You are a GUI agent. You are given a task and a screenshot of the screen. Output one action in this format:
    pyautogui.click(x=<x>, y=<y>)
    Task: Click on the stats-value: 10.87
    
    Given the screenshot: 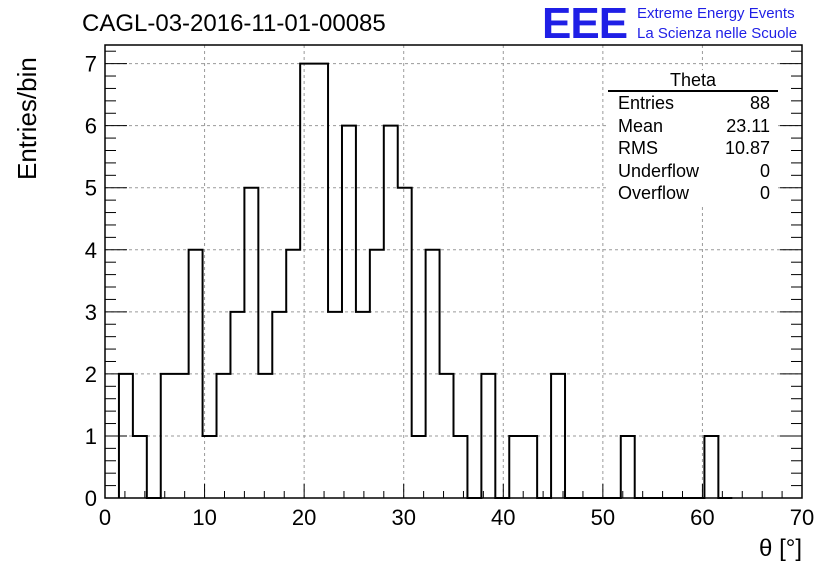 What is the action you would take?
    pyautogui.click(x=747, y=148)
    